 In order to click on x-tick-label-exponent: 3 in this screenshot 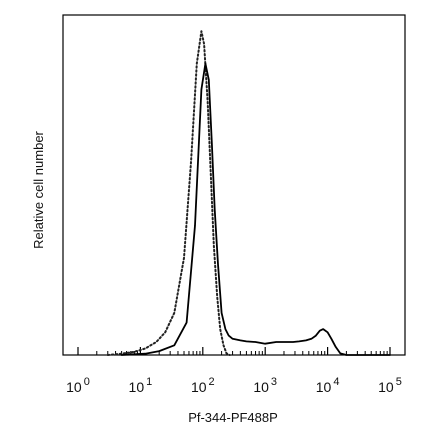, I will do `click(274, 382)`.